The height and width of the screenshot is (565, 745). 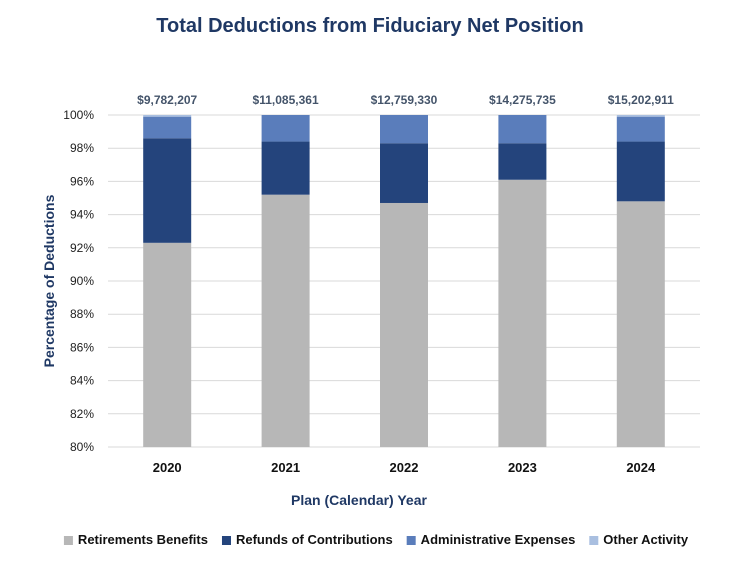 I want to click on x-tick-label: 2024, so click(x=641, y=467).